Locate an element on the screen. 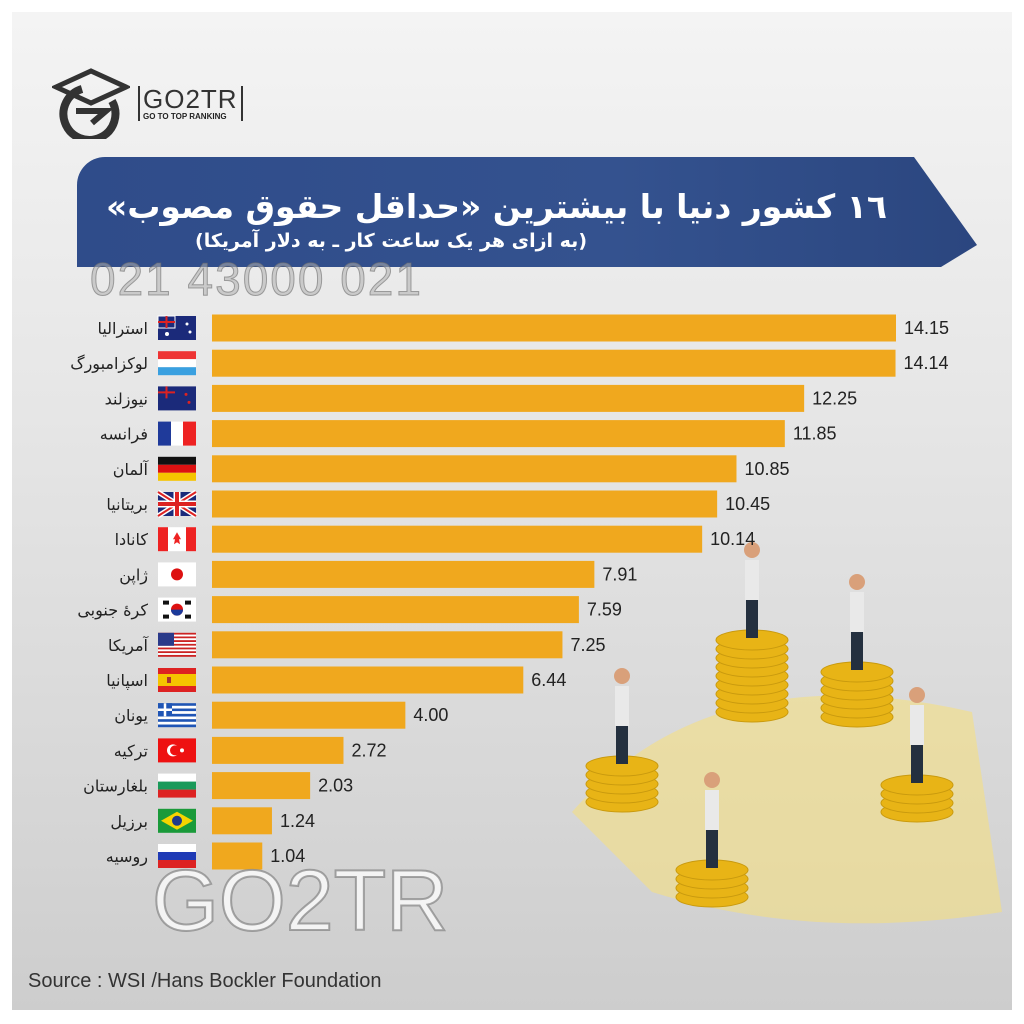 The image size is (1024, 1024). bar-row: 10.45 بریتانیا is located at coordinates (438, 504).